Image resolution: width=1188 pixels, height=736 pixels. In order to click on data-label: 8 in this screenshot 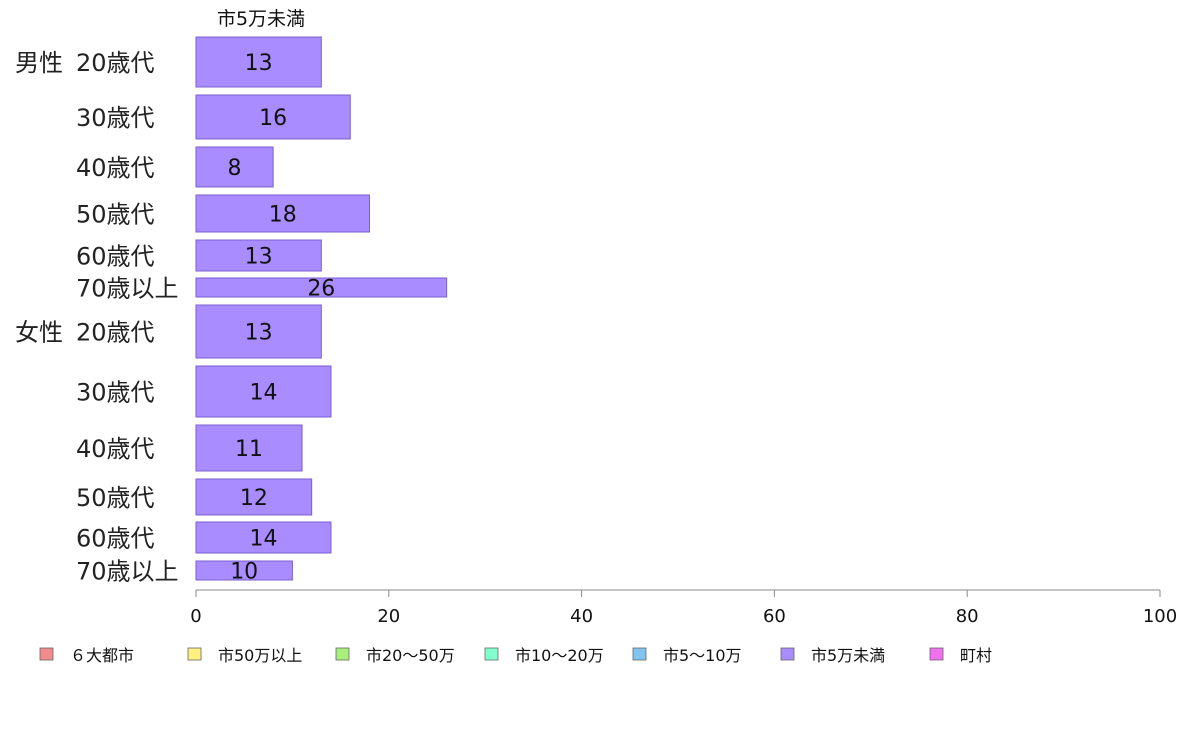, I will do `click(235, 168)`.